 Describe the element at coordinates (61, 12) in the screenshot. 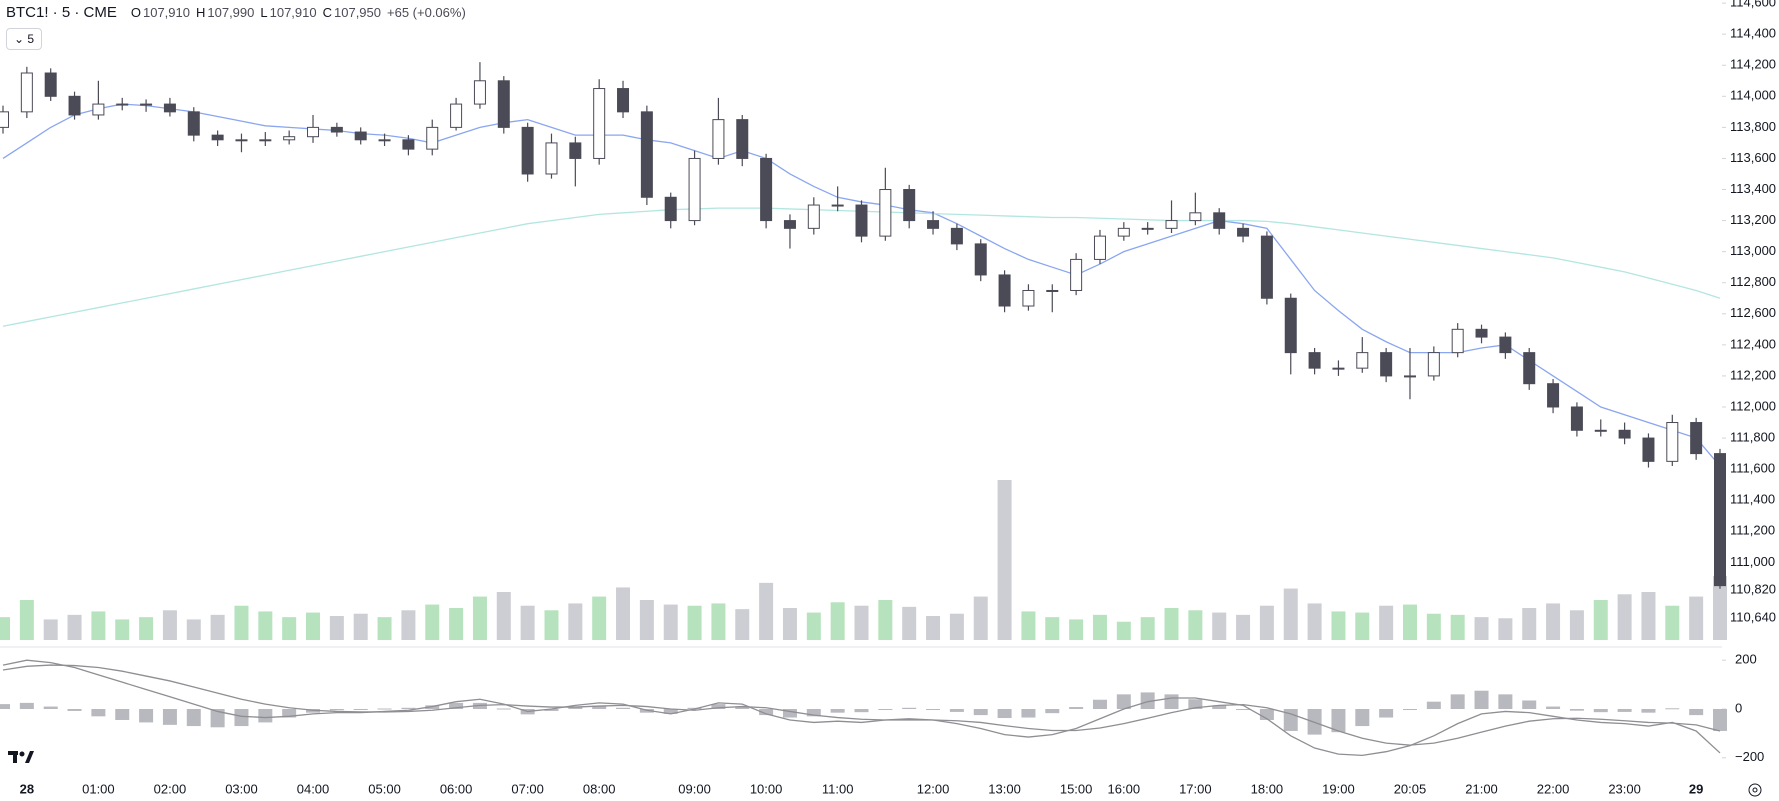

I see `symbol: BTC1! · 5 · CME` at that location.